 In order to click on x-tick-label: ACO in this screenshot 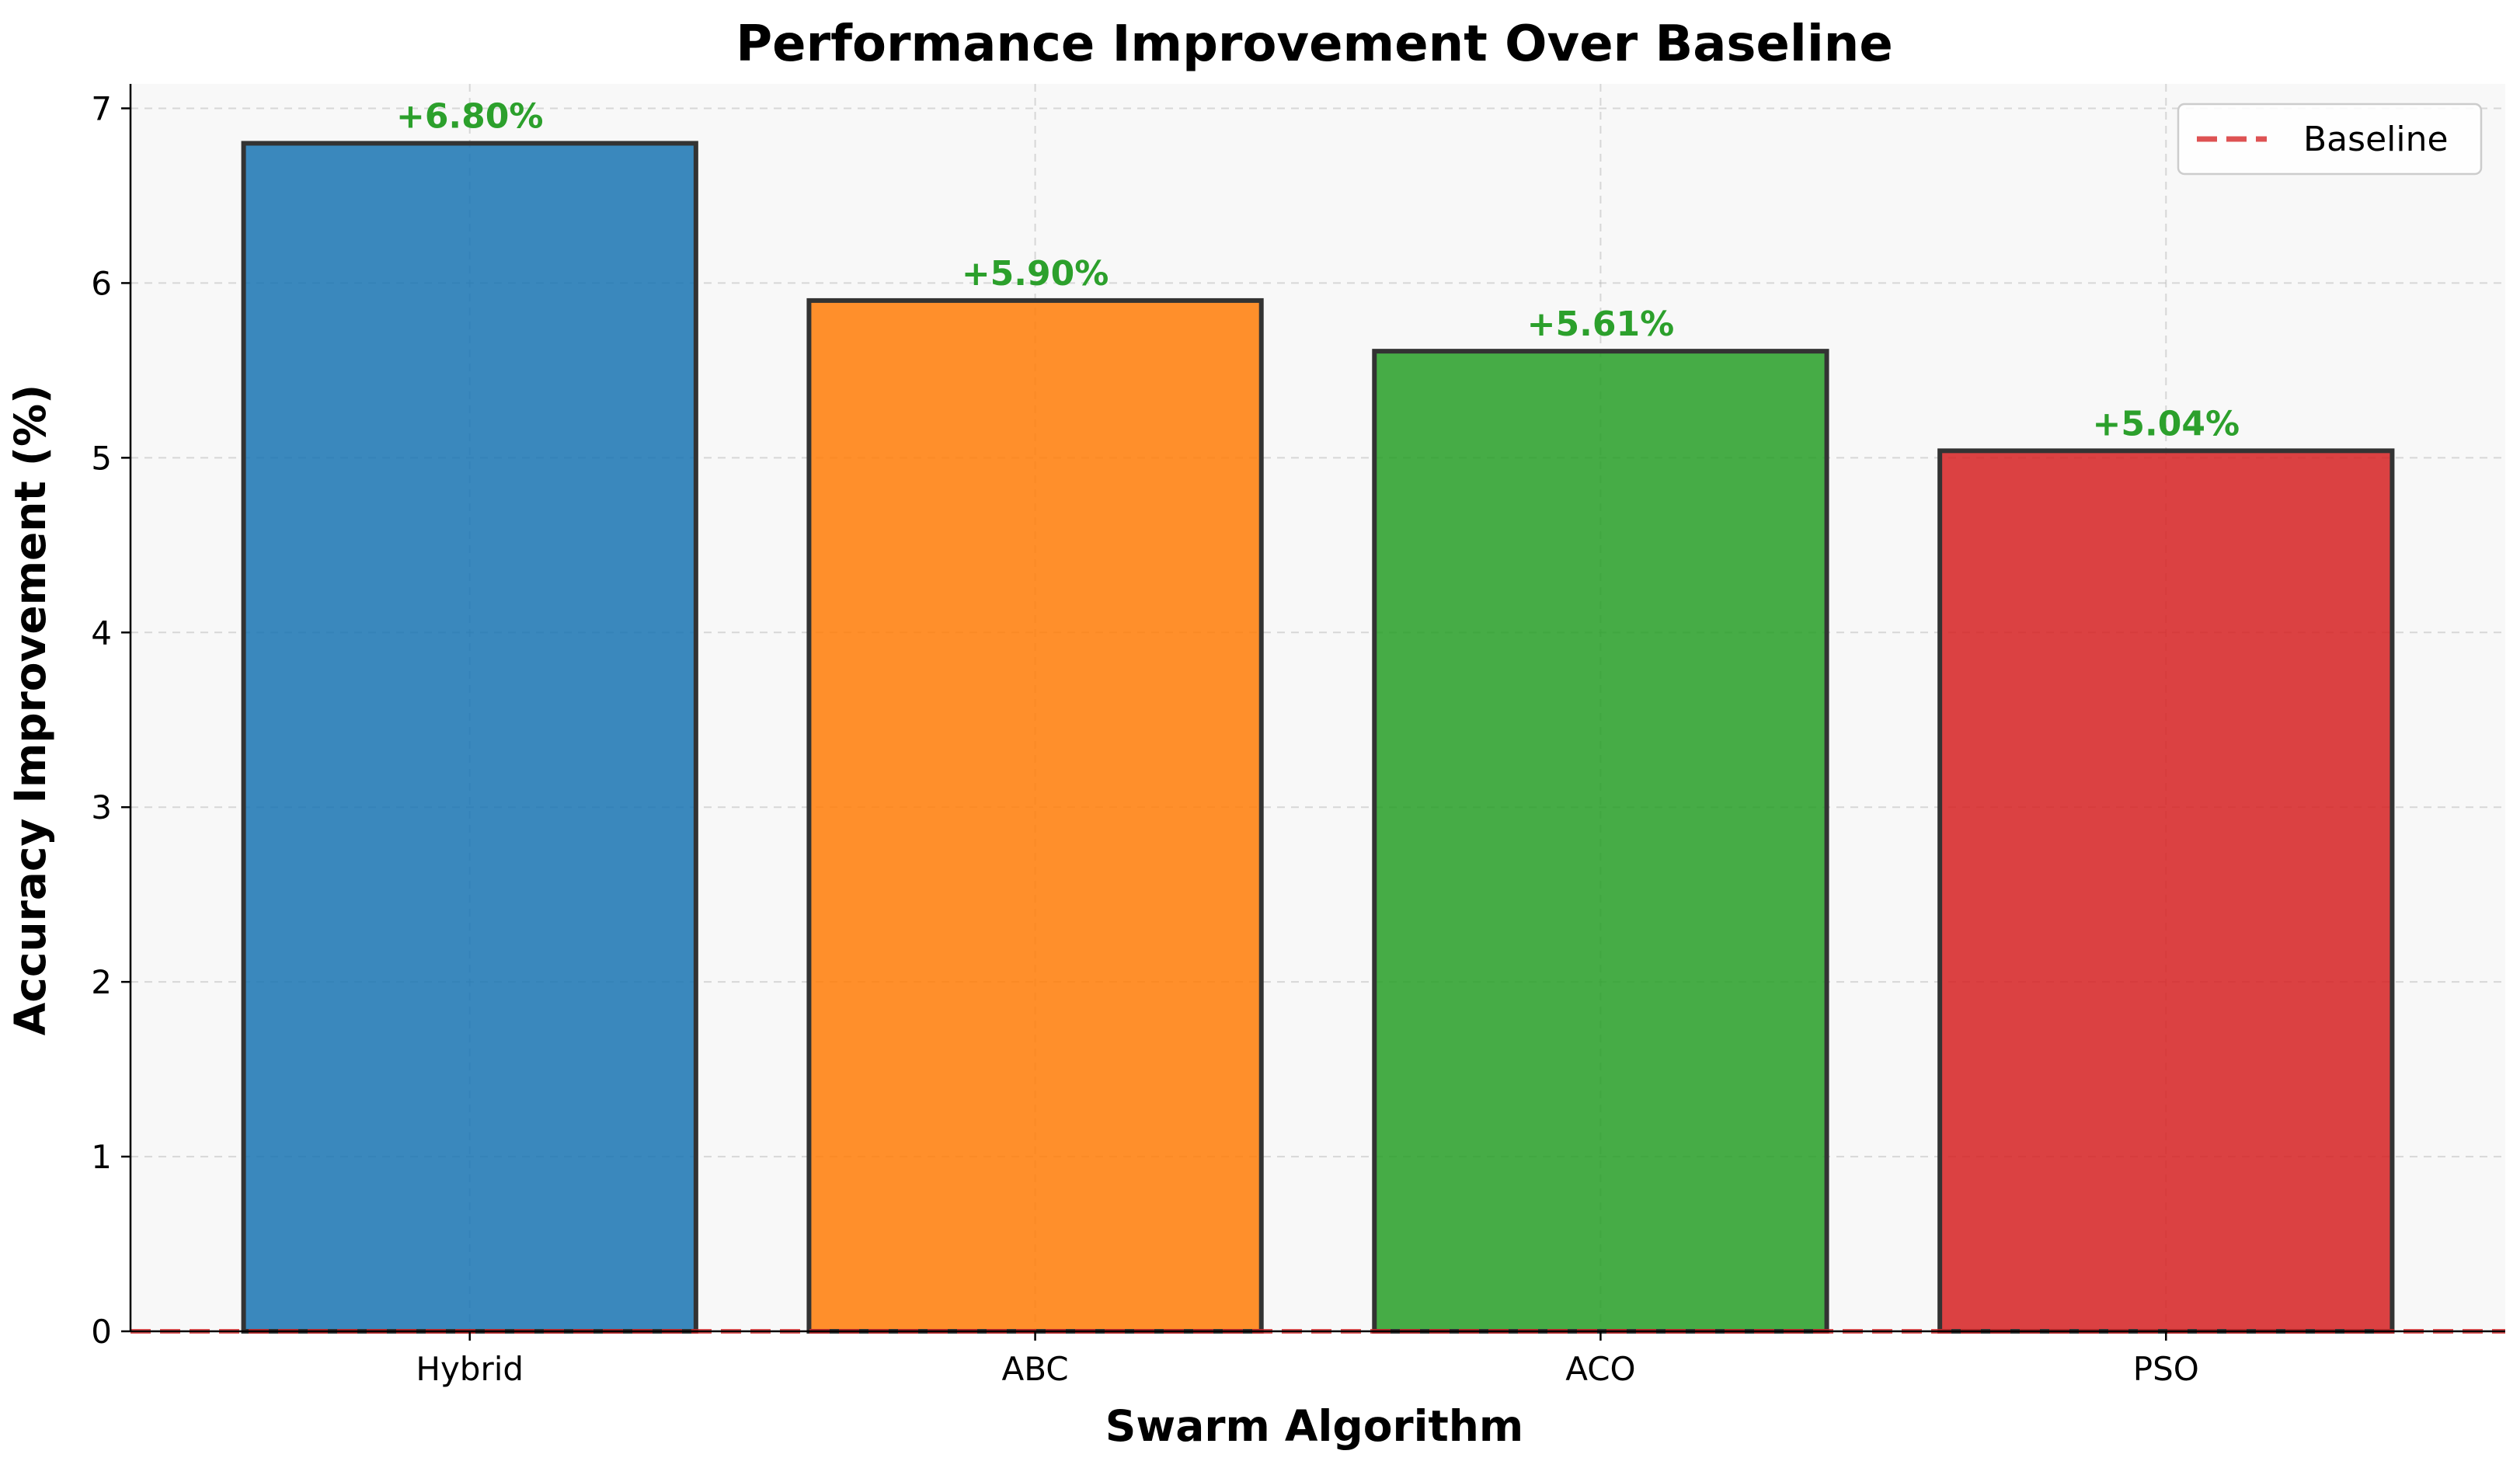, I will do `click(1600, 1369)`.